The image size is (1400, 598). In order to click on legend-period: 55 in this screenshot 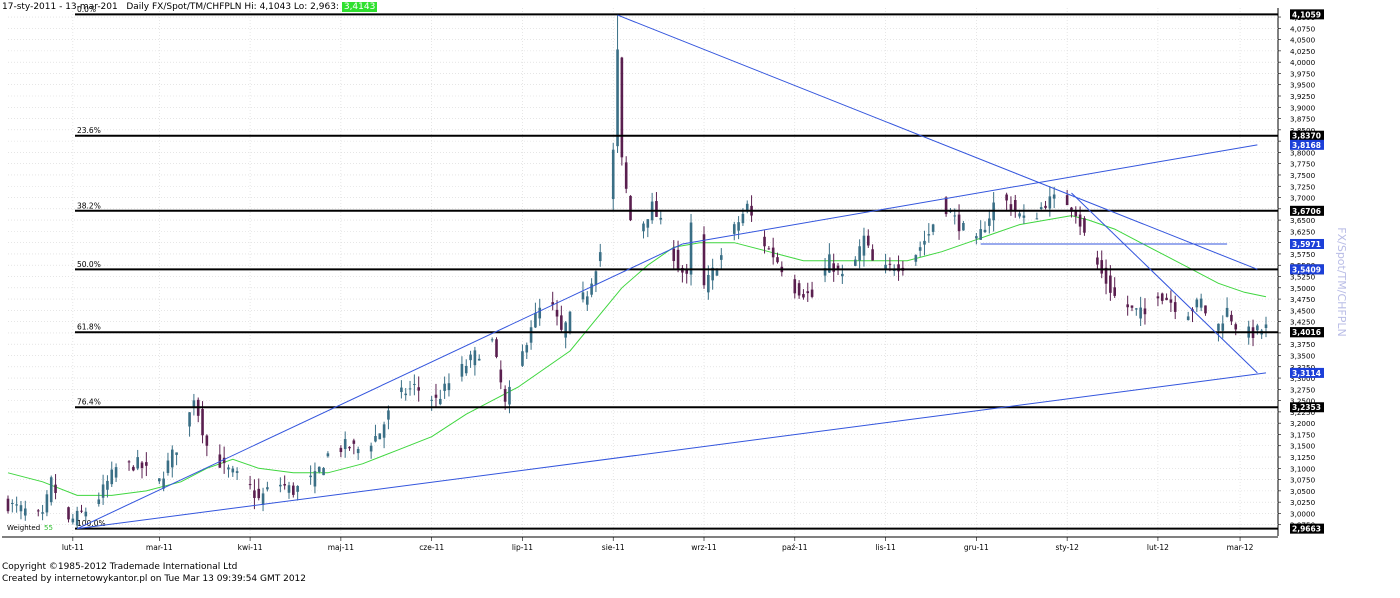, I will do `click(48, 528)`.